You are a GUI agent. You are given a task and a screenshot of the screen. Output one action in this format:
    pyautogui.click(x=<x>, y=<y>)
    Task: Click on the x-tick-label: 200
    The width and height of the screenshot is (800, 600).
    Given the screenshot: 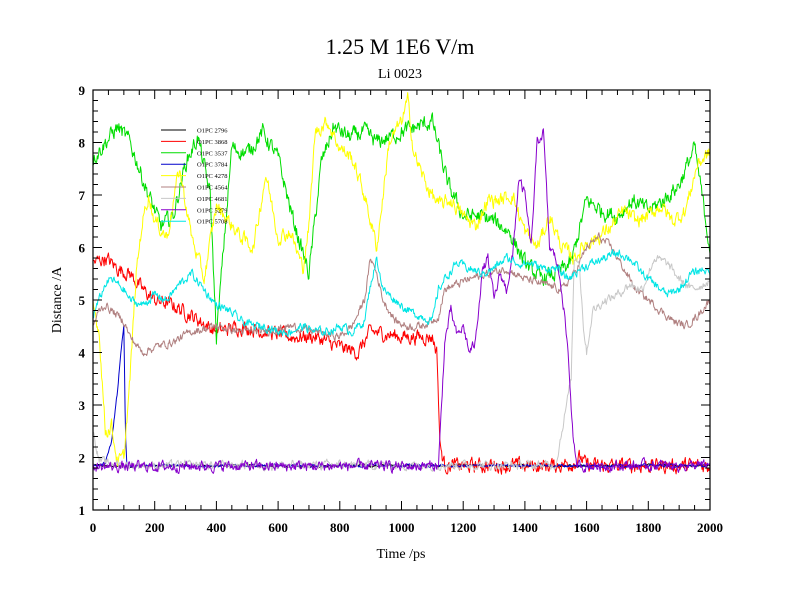 What is the action you would take?
    pyautogui.click(x=155, y=527)
    